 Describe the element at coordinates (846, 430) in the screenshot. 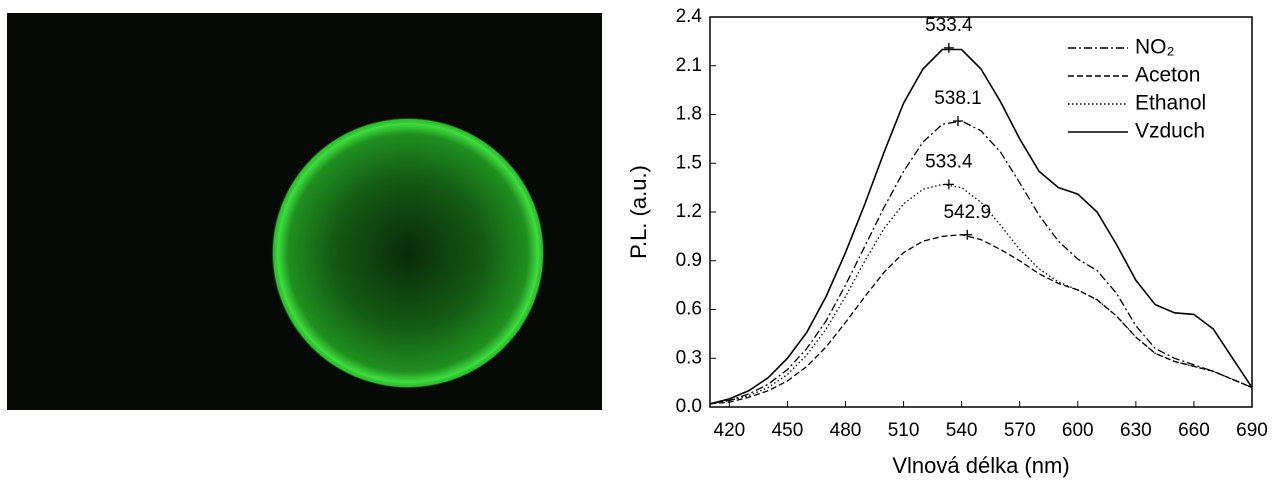

I see `x-tick-label: 480` at that location.